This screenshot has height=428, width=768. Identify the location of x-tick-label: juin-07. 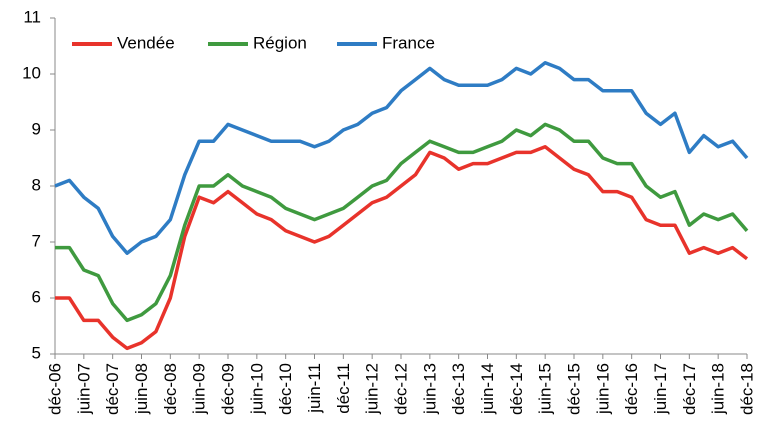
(83, 389).